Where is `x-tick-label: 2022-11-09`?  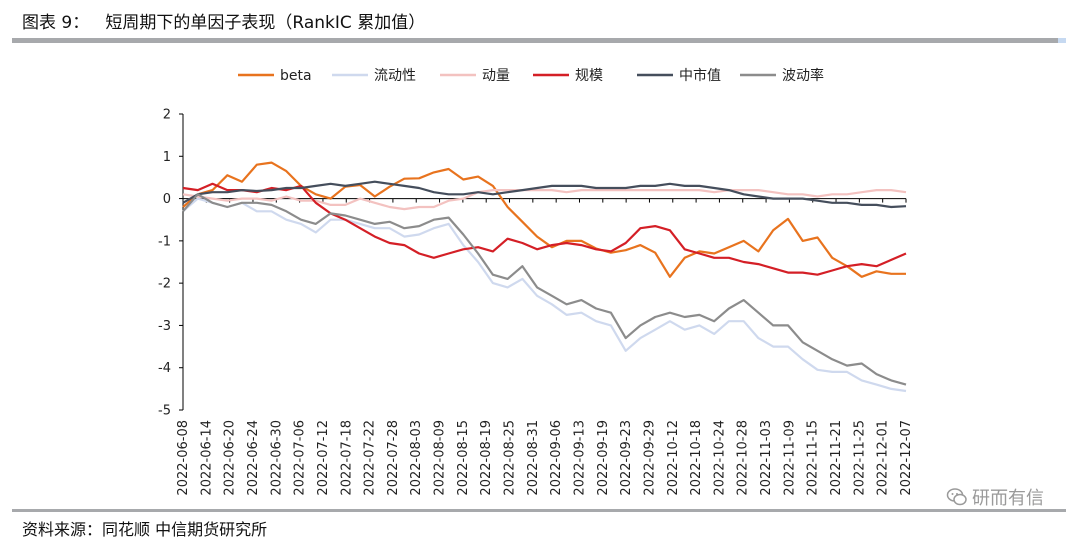 x-tick-label: 2022-11-09 is located at coordinates (789, 458).